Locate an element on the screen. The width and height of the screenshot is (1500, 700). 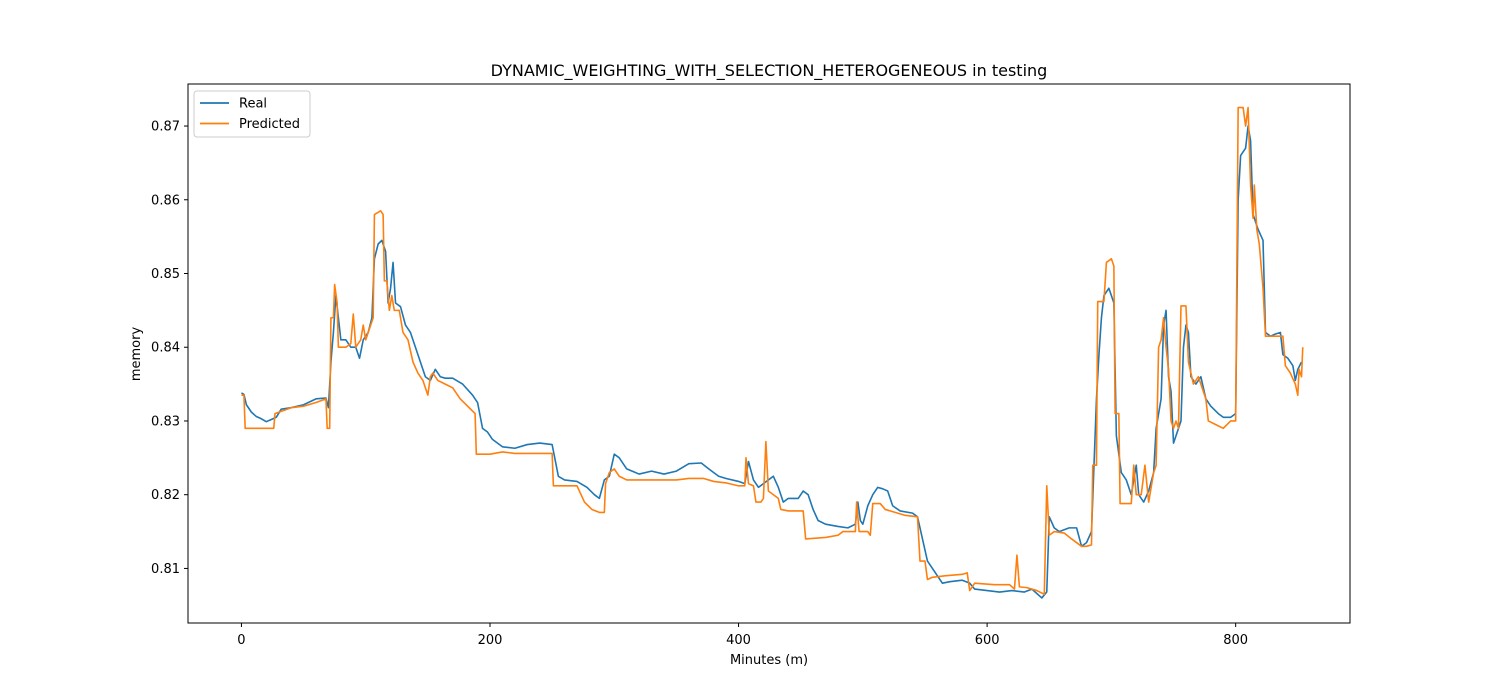
legend-label-predicted: Predicted is located at coordinates (269, 124).